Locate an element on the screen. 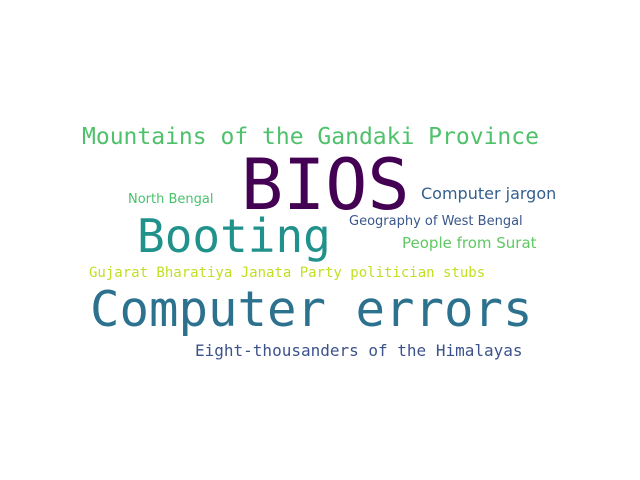 The image size is (640, 480). word-geography-of-west-bengal: Geography of West Bengal is located at coordinates (436, 221).